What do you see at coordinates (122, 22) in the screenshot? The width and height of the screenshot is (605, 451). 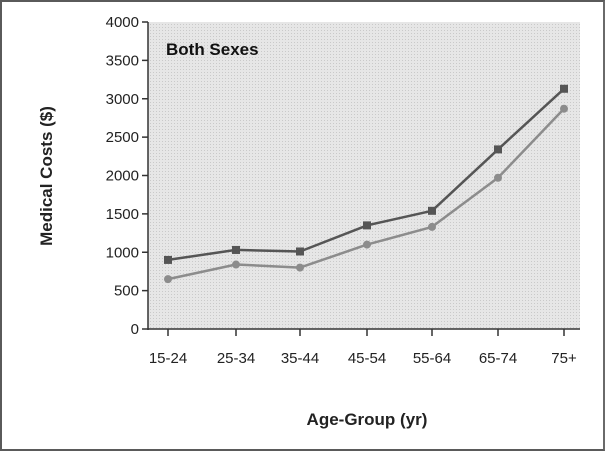 I see `y-tick-label: 4000` at bounding box center [122, 22].